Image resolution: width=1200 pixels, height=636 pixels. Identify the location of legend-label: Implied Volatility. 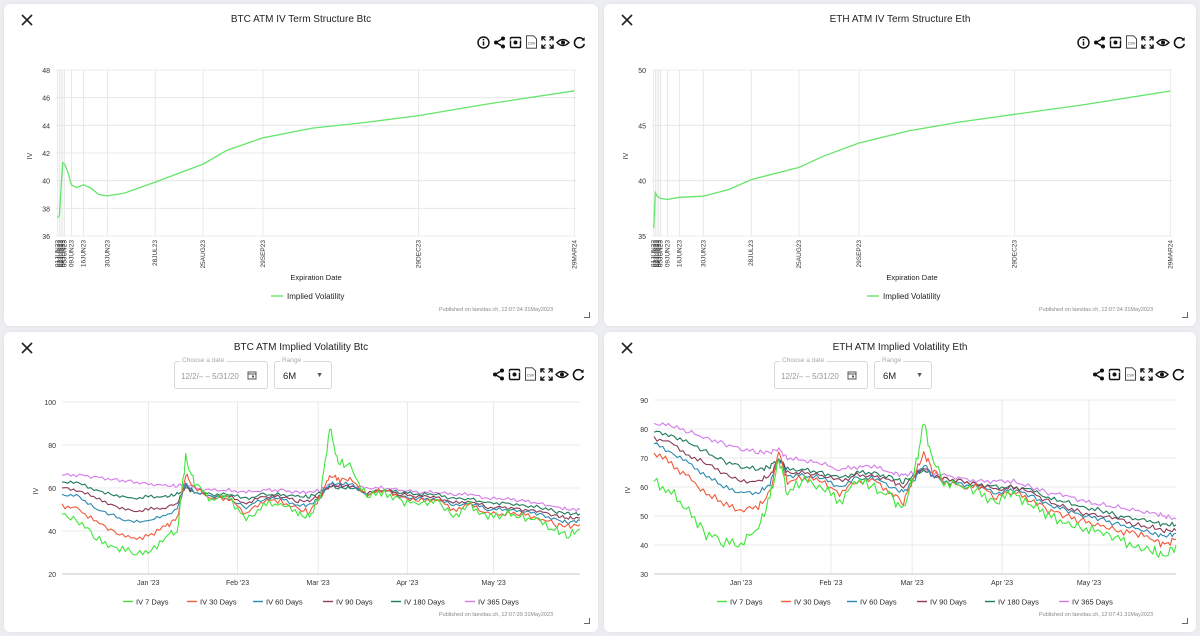
(315, 296).